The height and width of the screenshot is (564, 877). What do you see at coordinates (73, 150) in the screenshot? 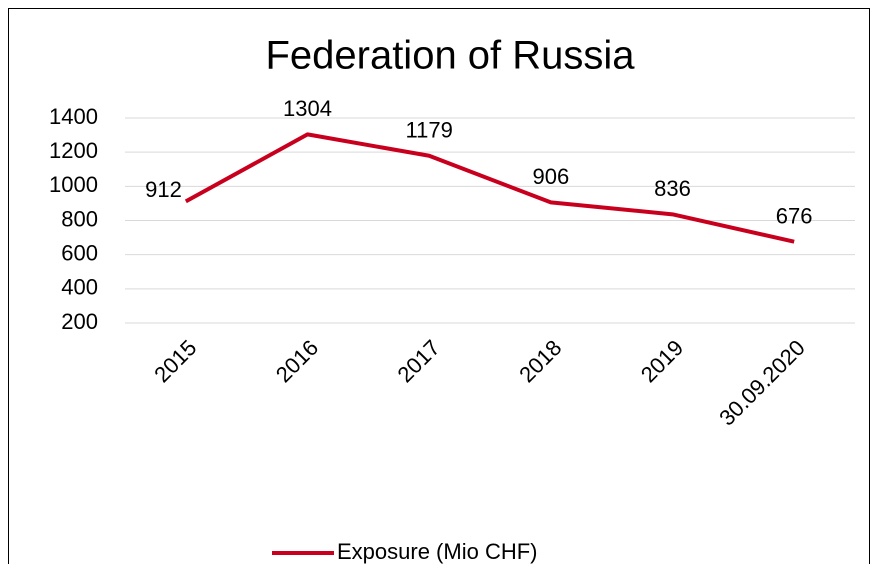
I see `y-tick-label: 1200` at bounding box center [73, 150].